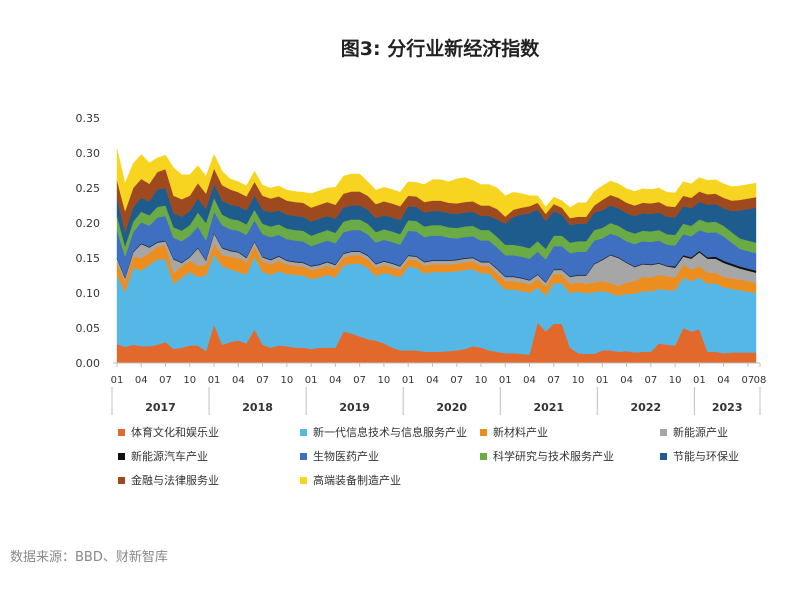 This screenshot has width=800, height=592. Describe the element at coordinates (529, 380) in the screenshot. I see `x-tick-label-17: 04` at that location.